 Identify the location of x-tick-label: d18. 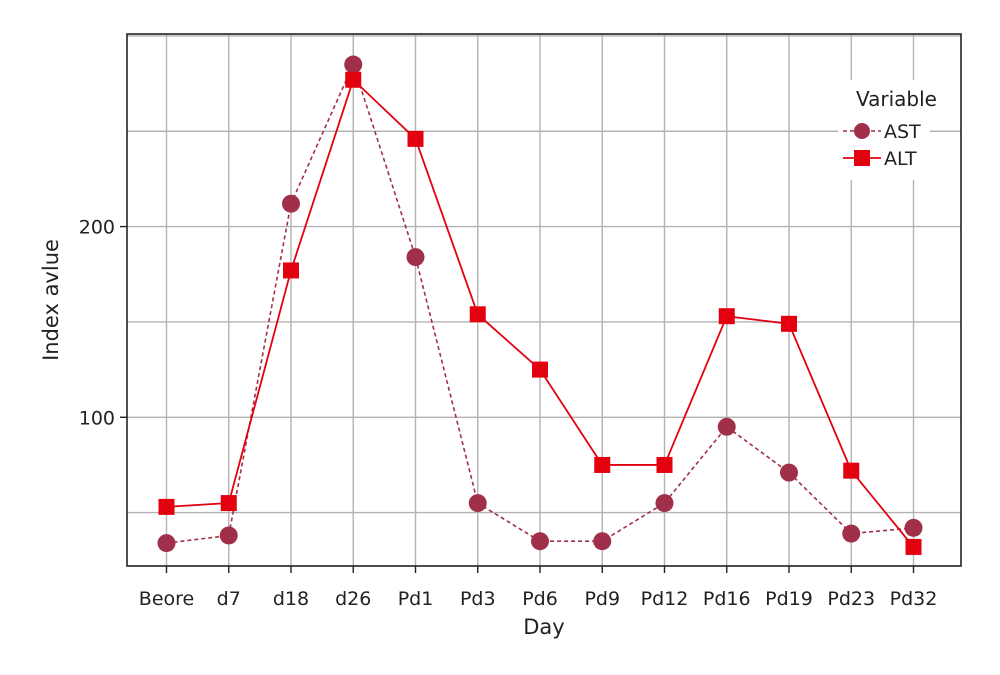
(291, 599).